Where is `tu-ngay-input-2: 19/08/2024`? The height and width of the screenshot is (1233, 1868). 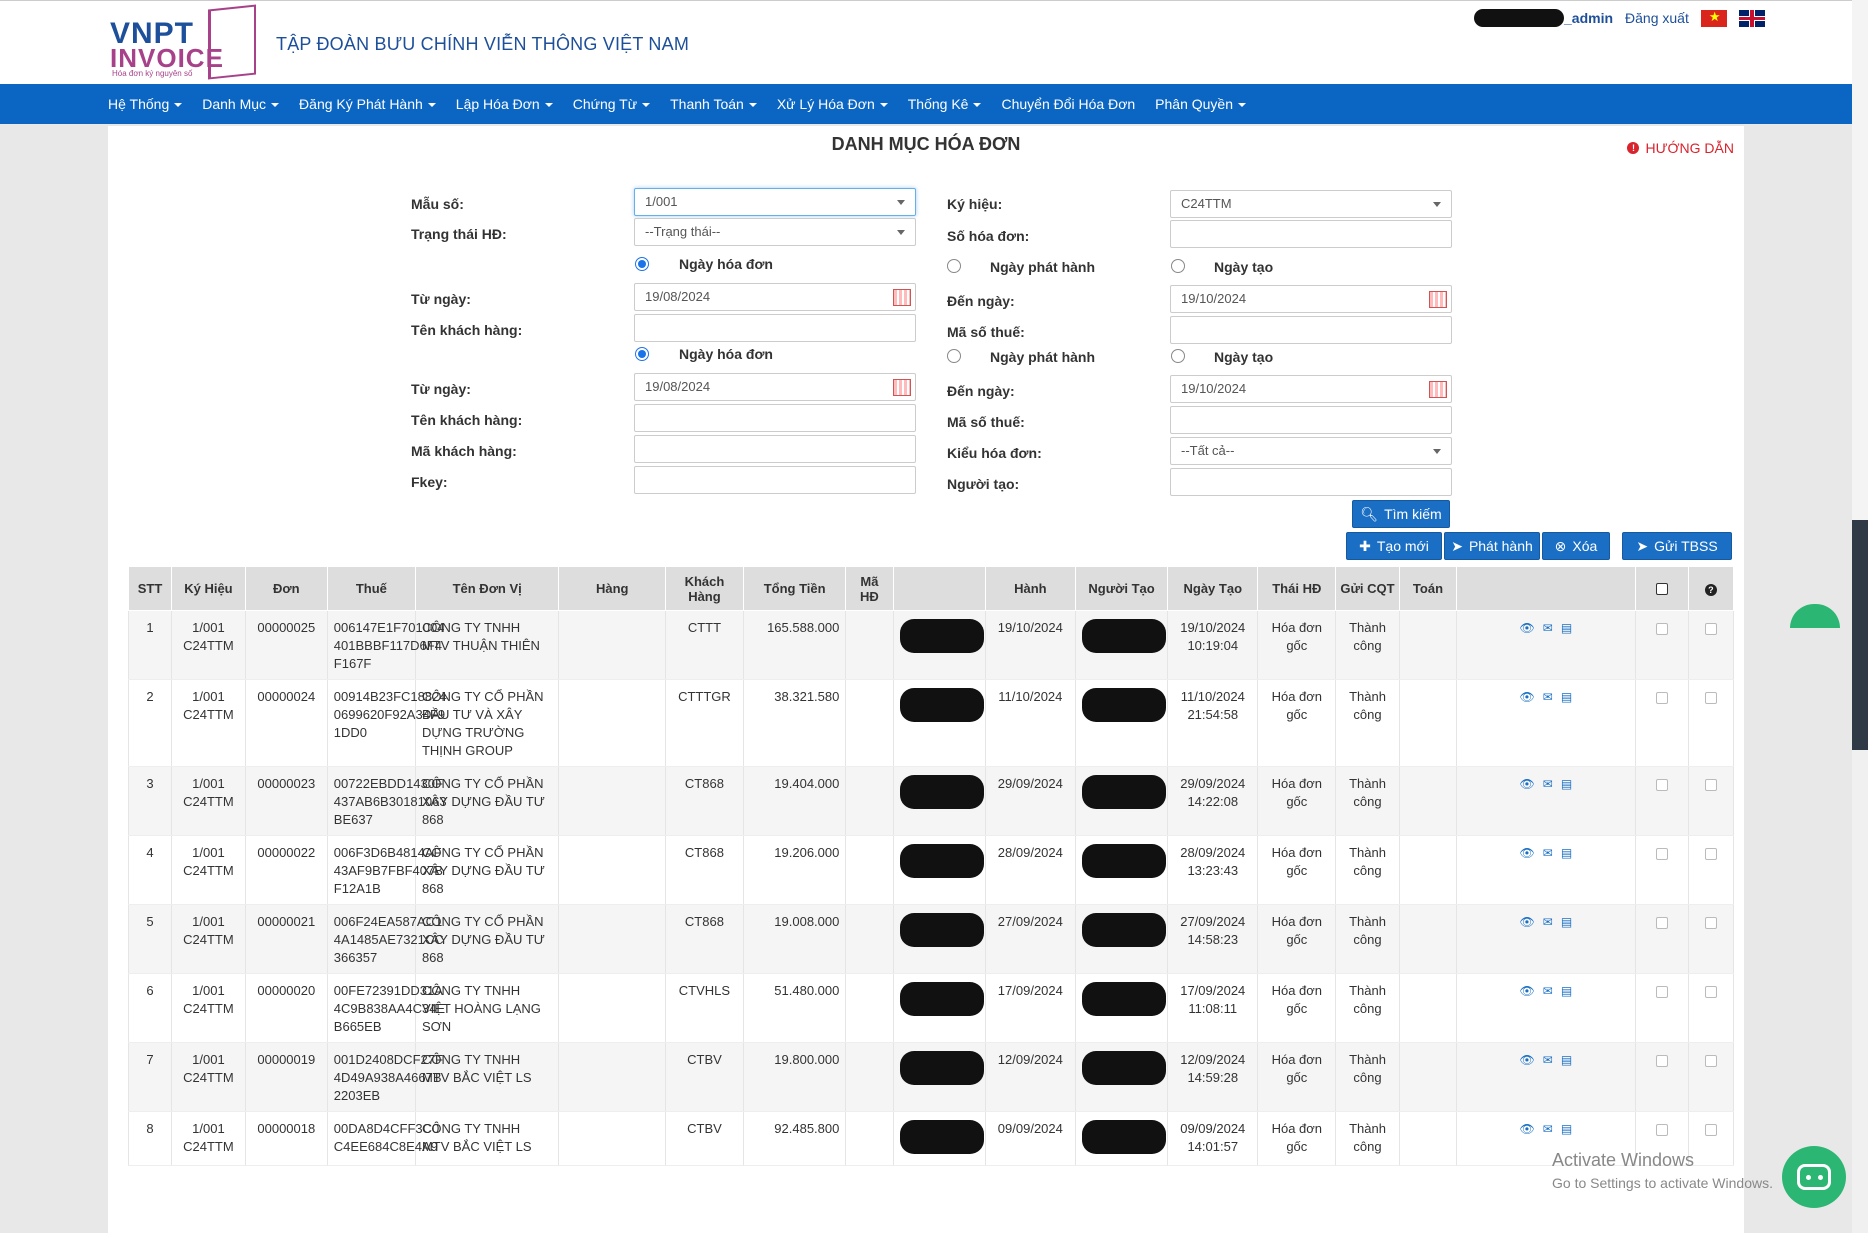 tu-ngay-input-2: 19/08/2024 is located at coordinates (775, 387).